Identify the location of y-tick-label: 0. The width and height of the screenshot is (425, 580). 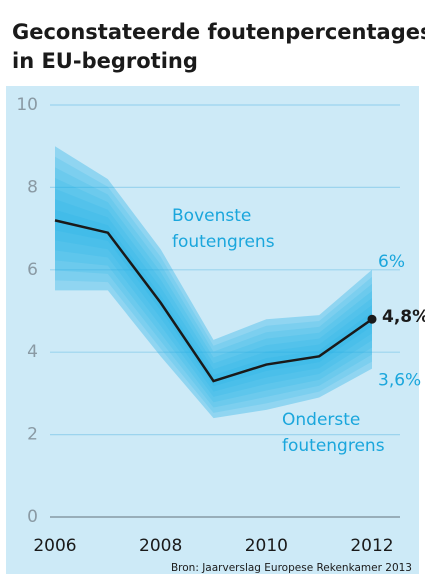
(32, 517).